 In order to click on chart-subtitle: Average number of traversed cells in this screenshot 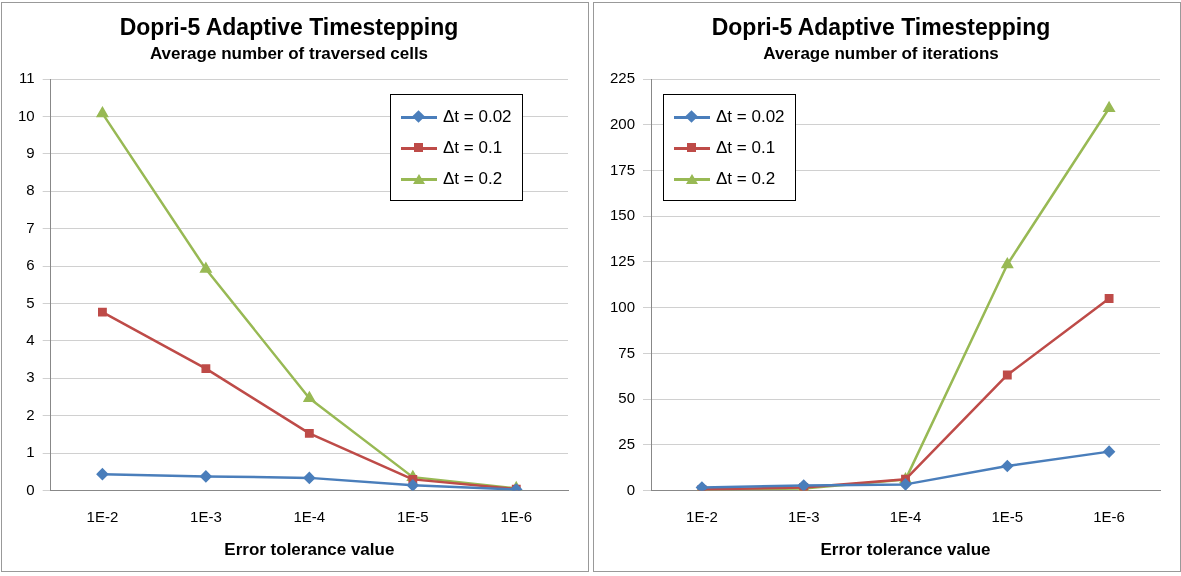, I will do `click(289, 54)`.